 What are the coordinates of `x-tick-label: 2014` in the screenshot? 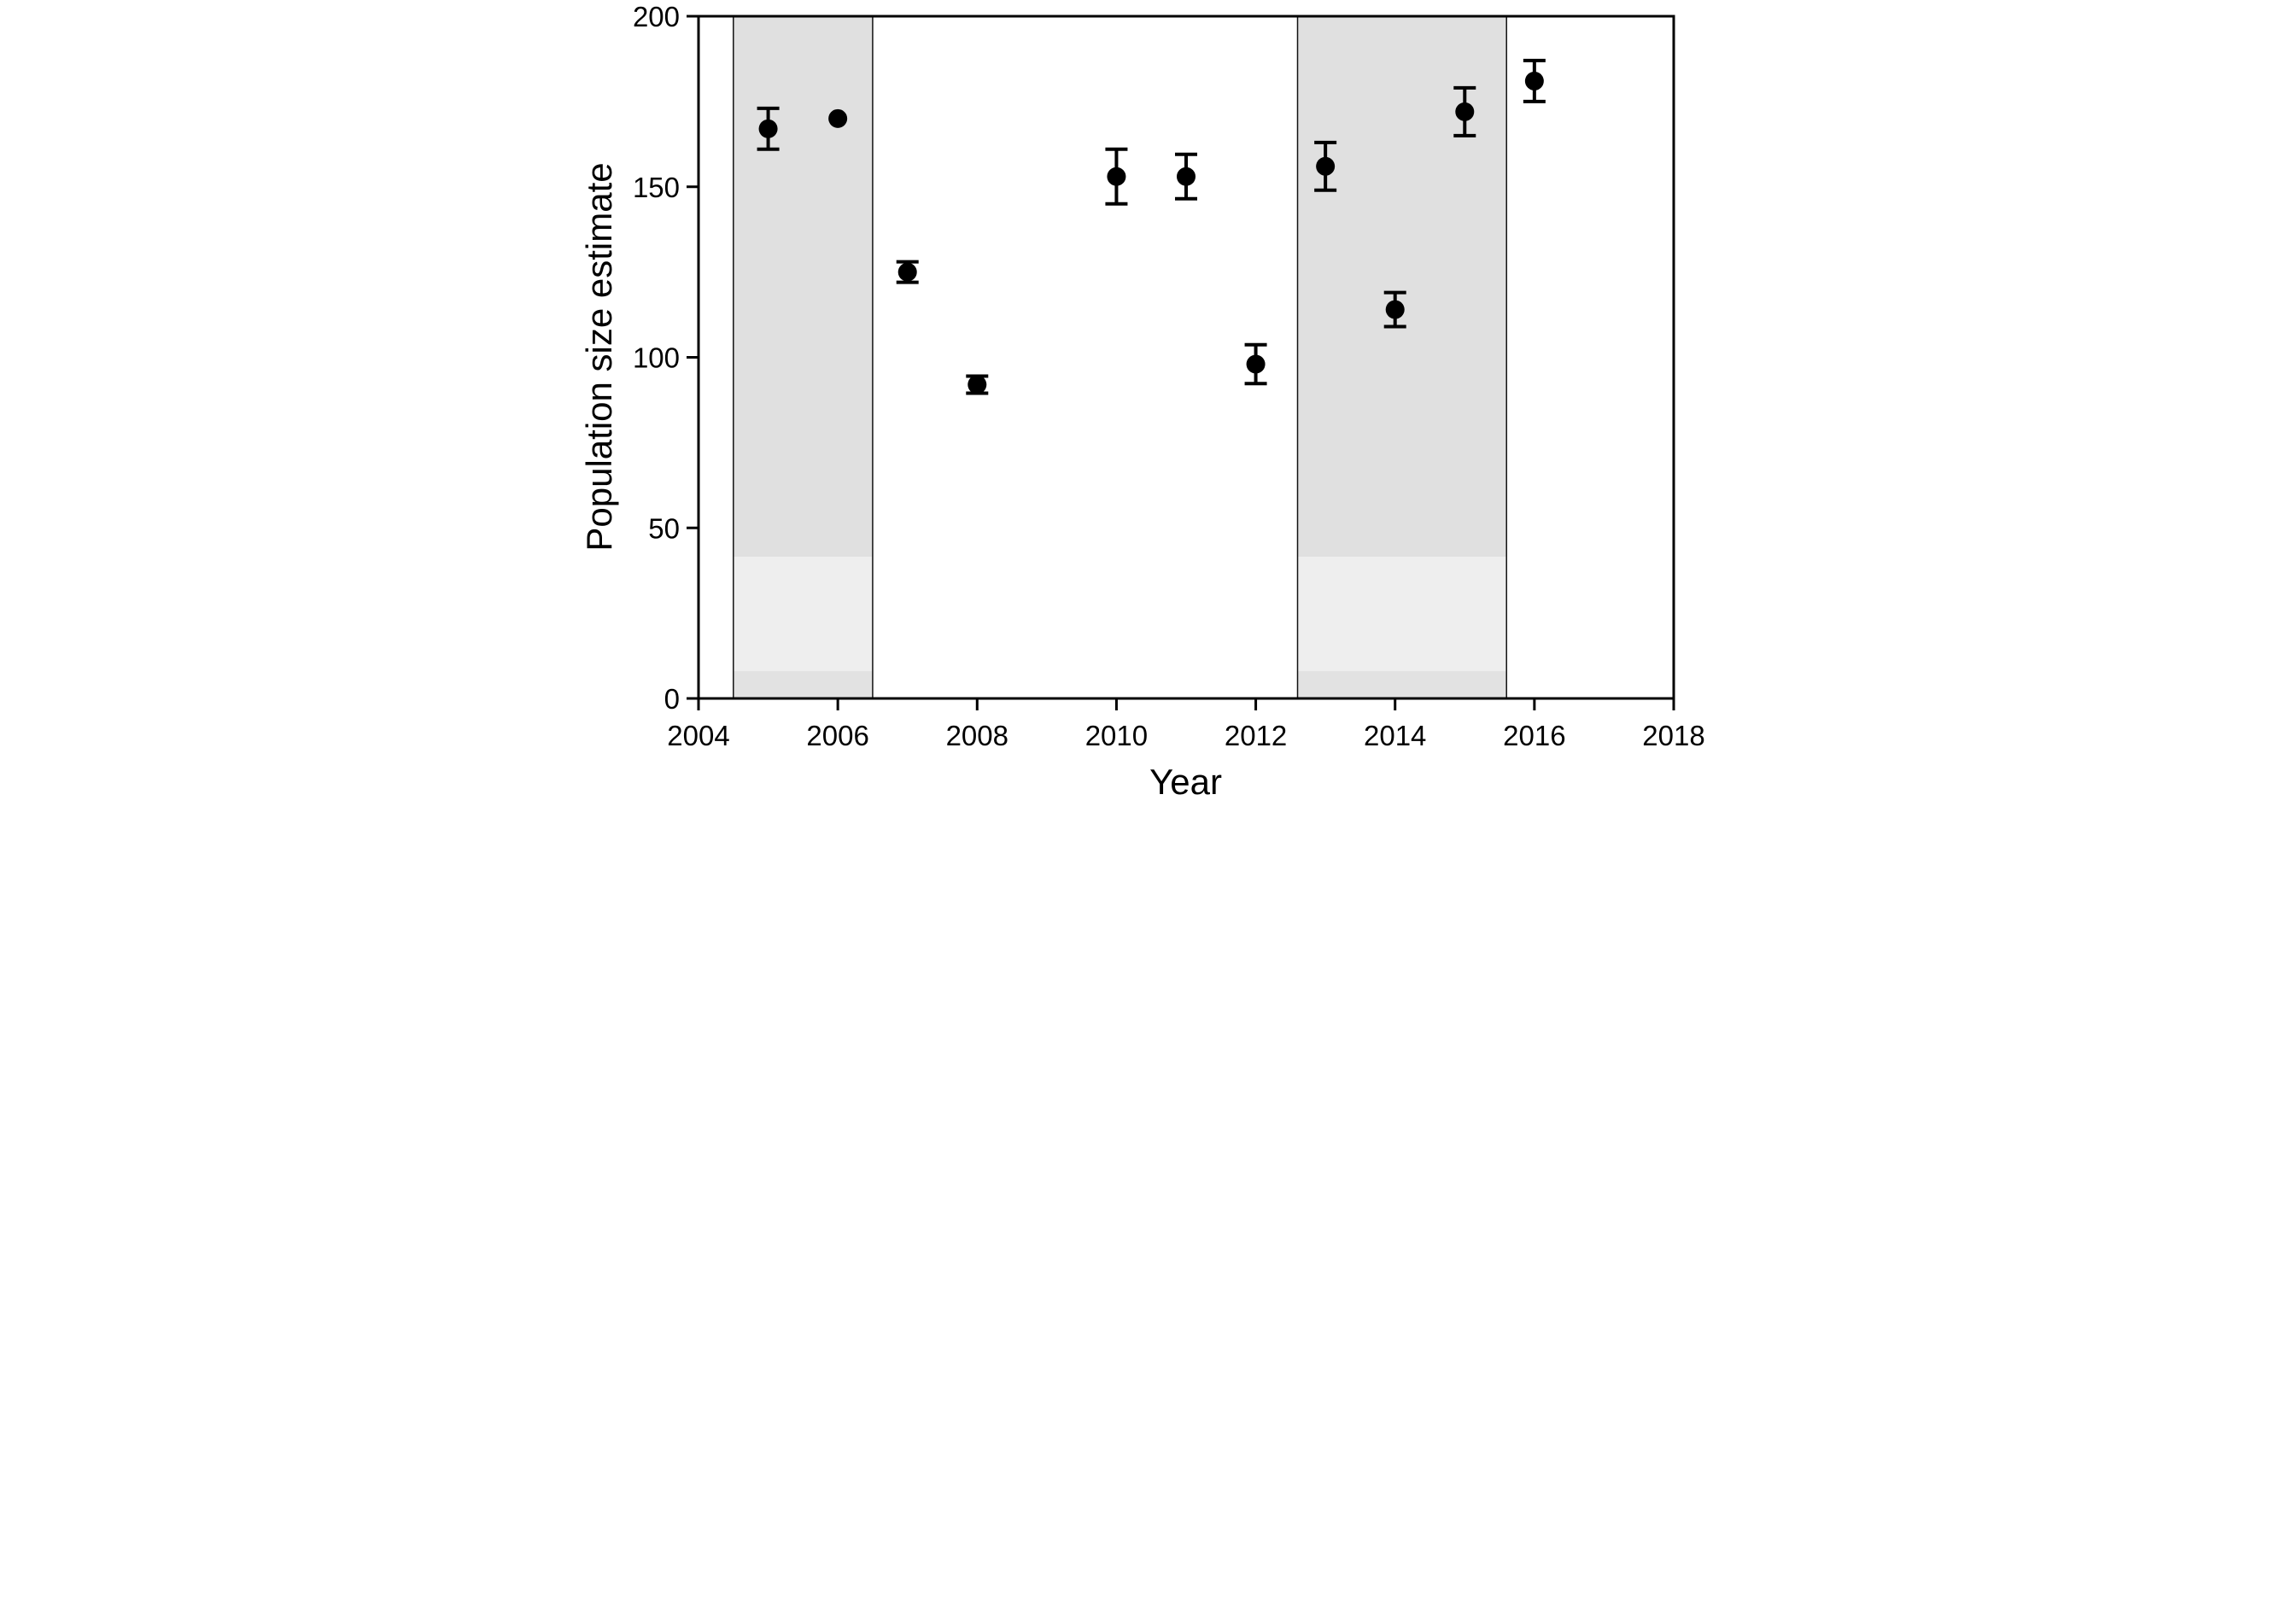 It's located at (1395, 736).